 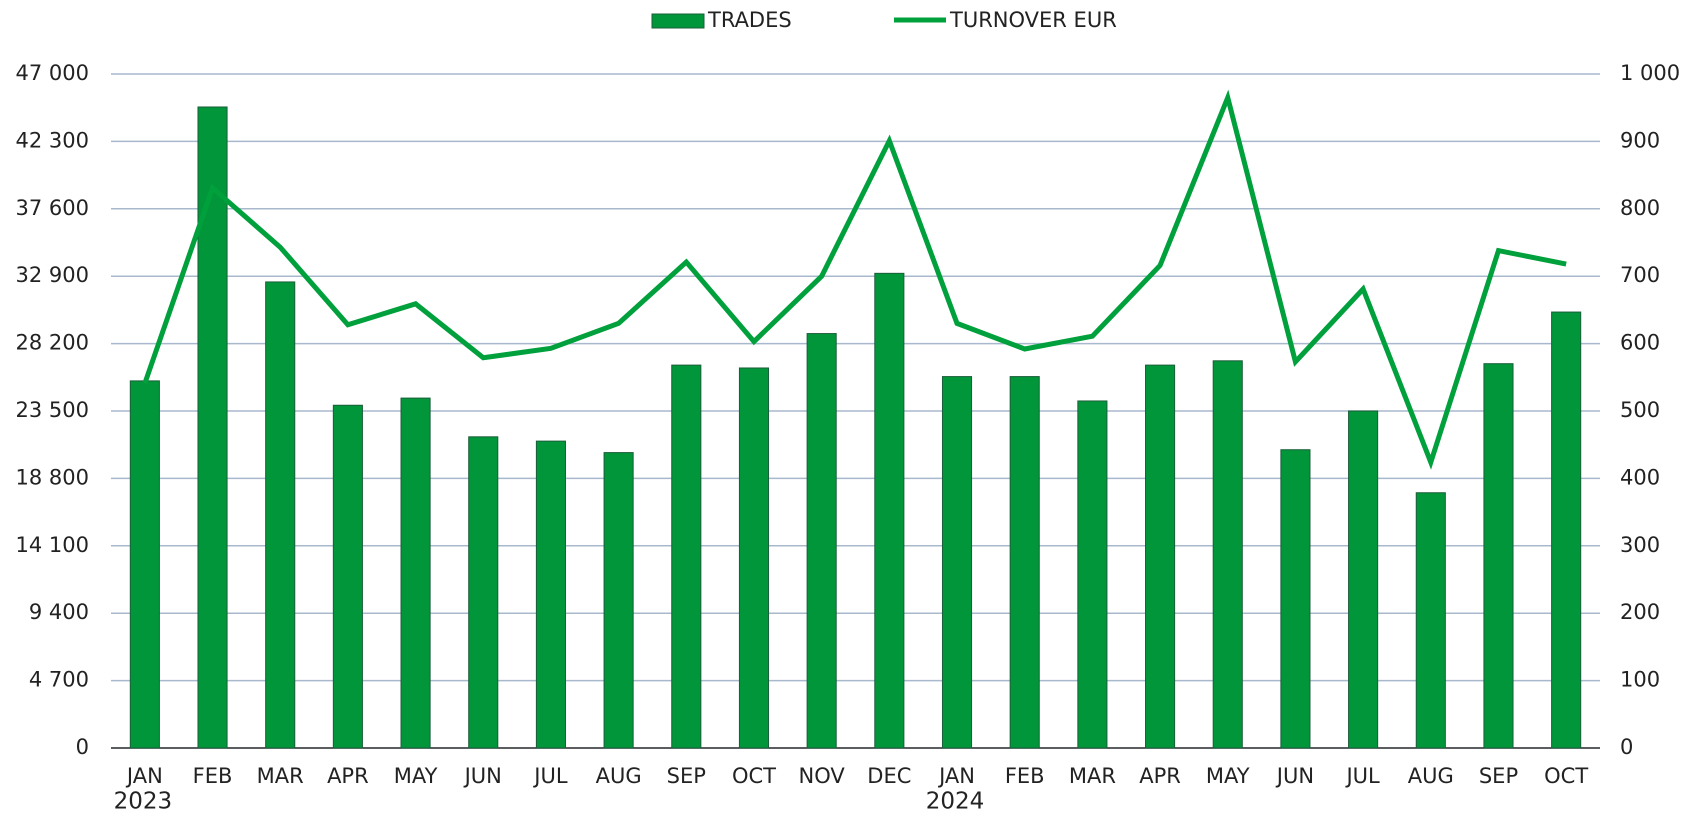 I want to click on y-tick-label: 28 200, so click(x=52, y=343).